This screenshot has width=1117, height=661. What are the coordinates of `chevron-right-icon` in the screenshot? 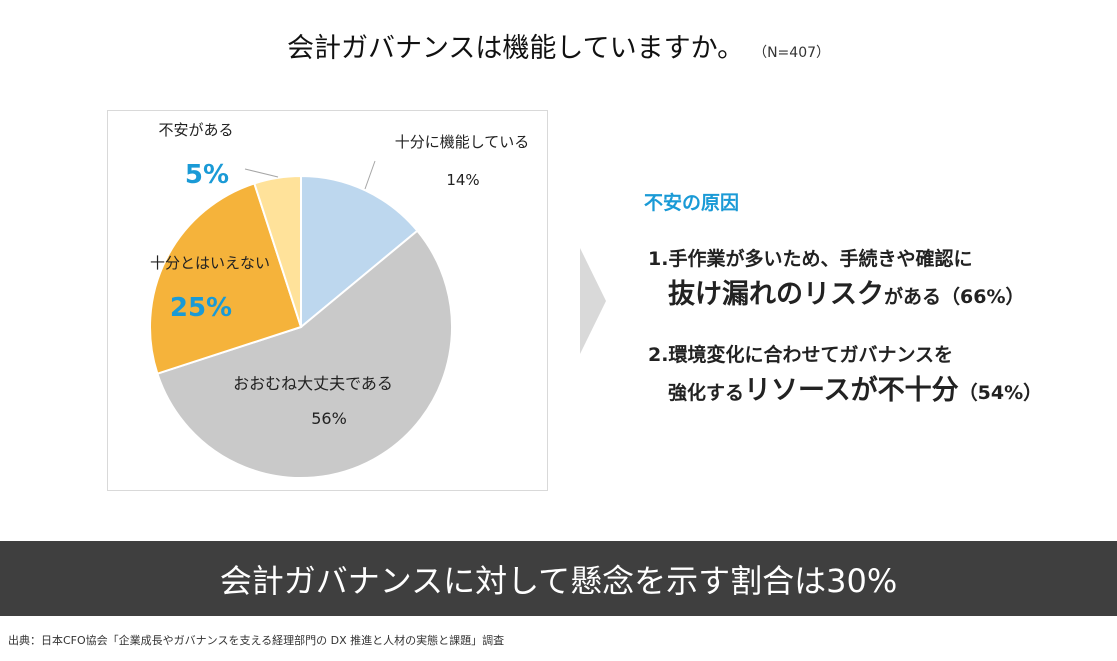 It's located at (593, 301).